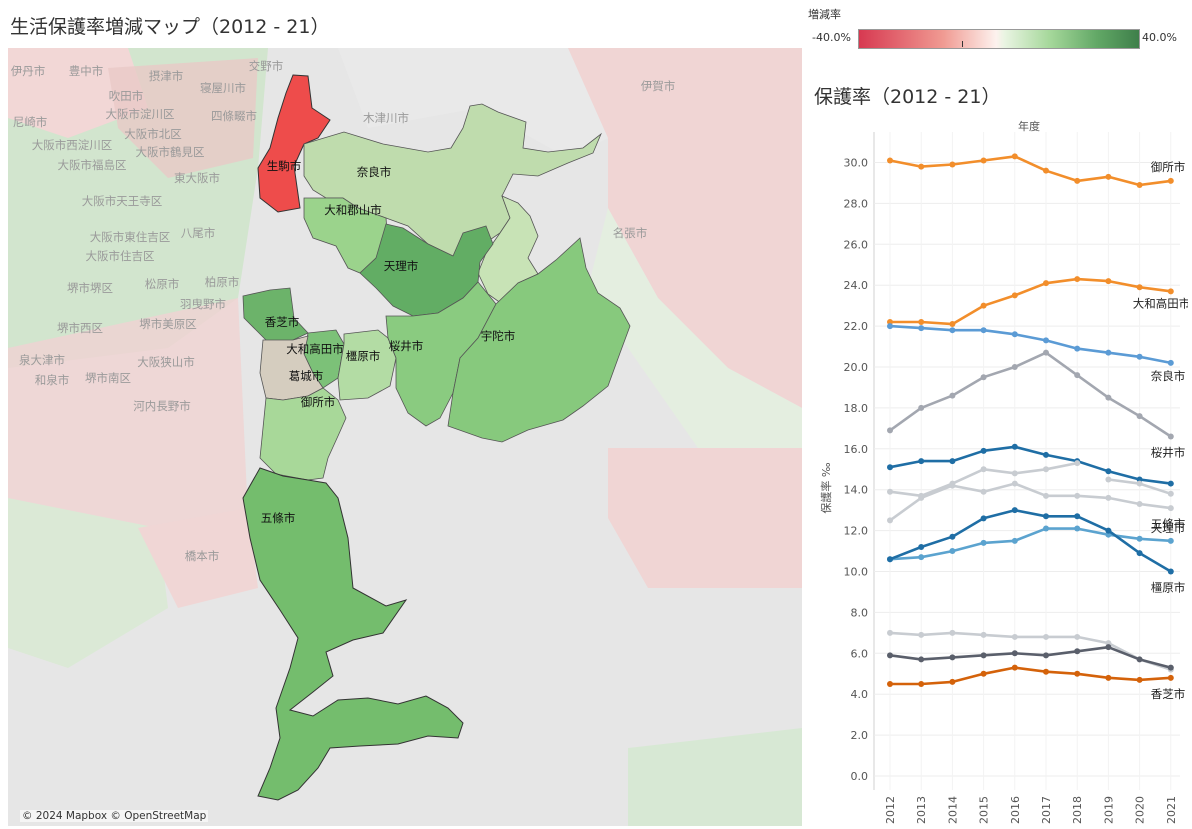  I want to click on municipality-kashihara, so click(367, 365).